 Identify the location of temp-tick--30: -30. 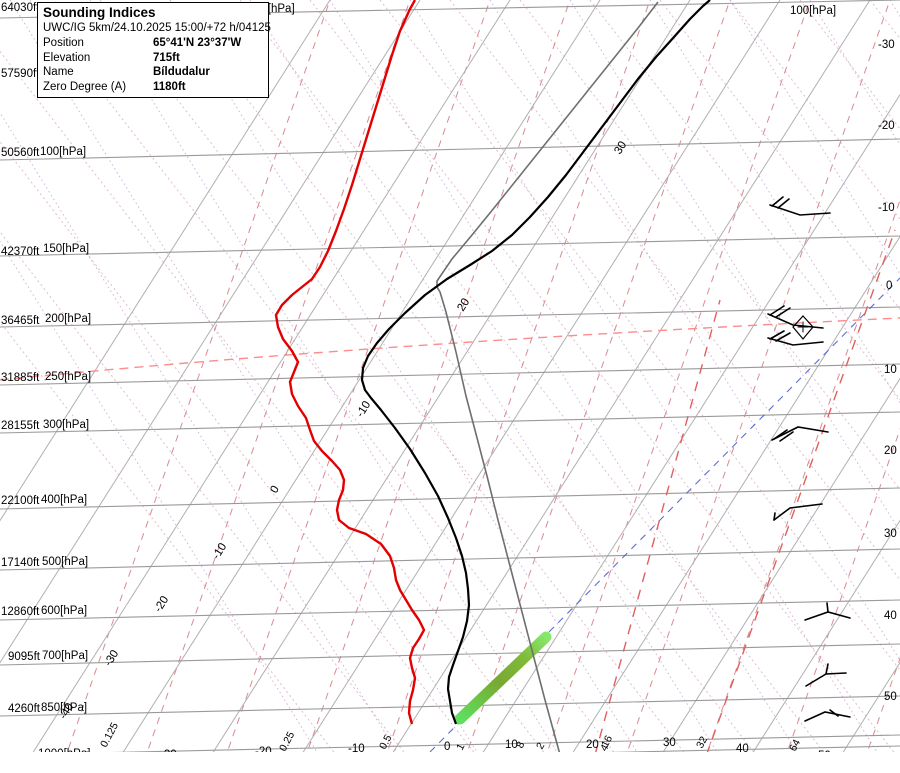
(168, 755).